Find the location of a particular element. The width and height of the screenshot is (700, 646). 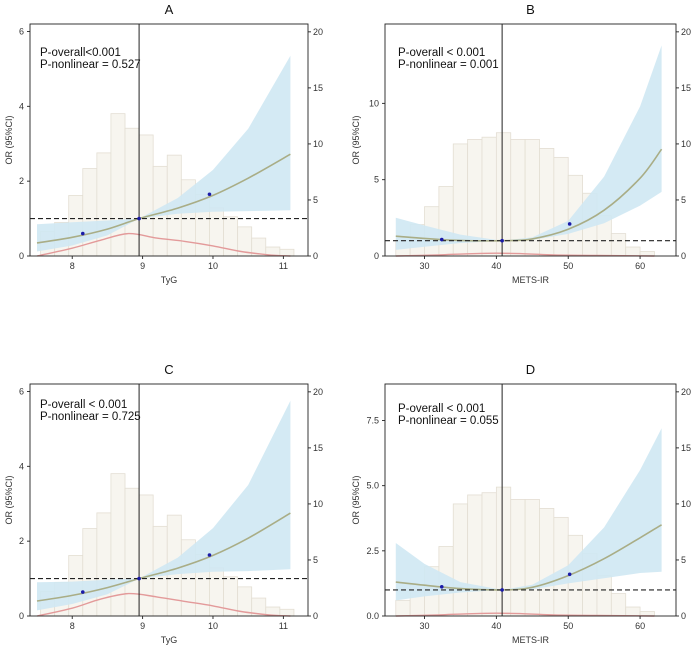

y-tick-label: 5.0 is located at coordinates (372, 486).